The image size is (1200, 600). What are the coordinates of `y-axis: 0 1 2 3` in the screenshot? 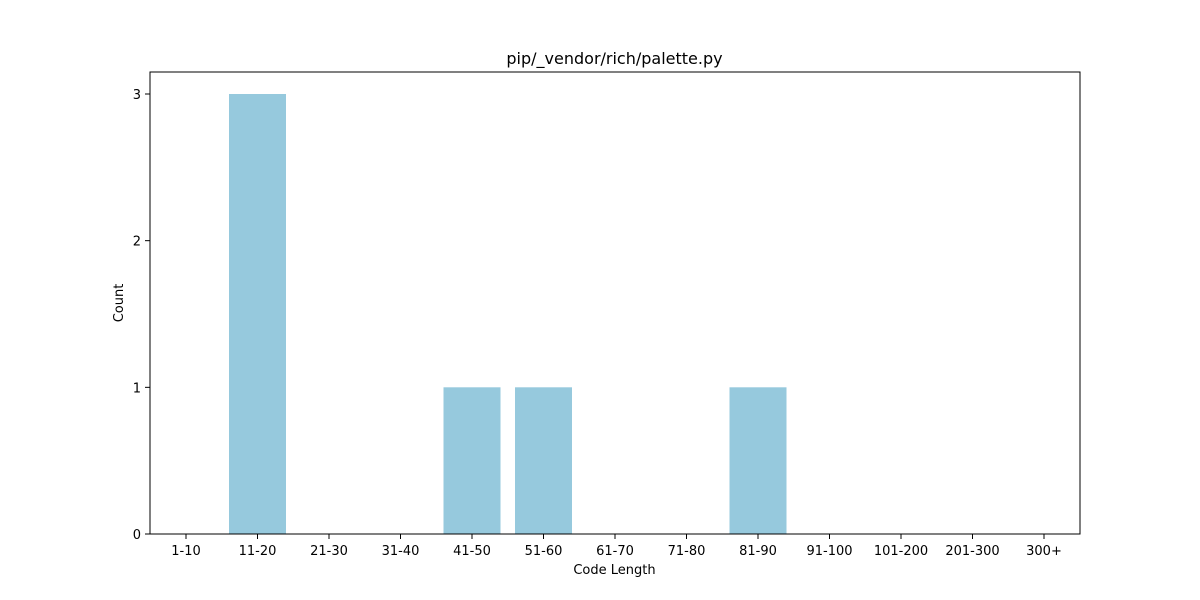 It's located at (141, 315).